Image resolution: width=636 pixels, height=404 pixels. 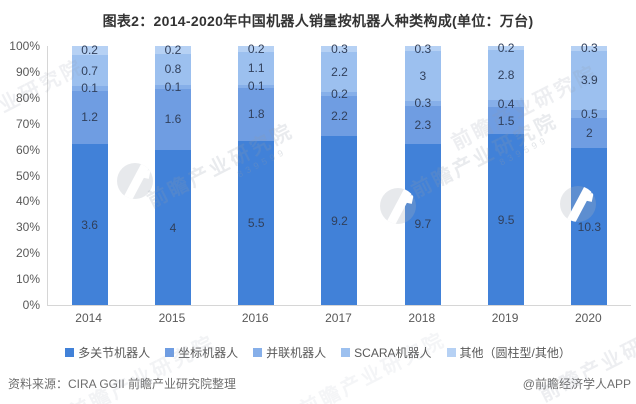 What do you see at coordinates (515, 353) in the screenshot?
I see `legend-label: 其他（圆柱型/其他）` at bounding box center [515, 353].